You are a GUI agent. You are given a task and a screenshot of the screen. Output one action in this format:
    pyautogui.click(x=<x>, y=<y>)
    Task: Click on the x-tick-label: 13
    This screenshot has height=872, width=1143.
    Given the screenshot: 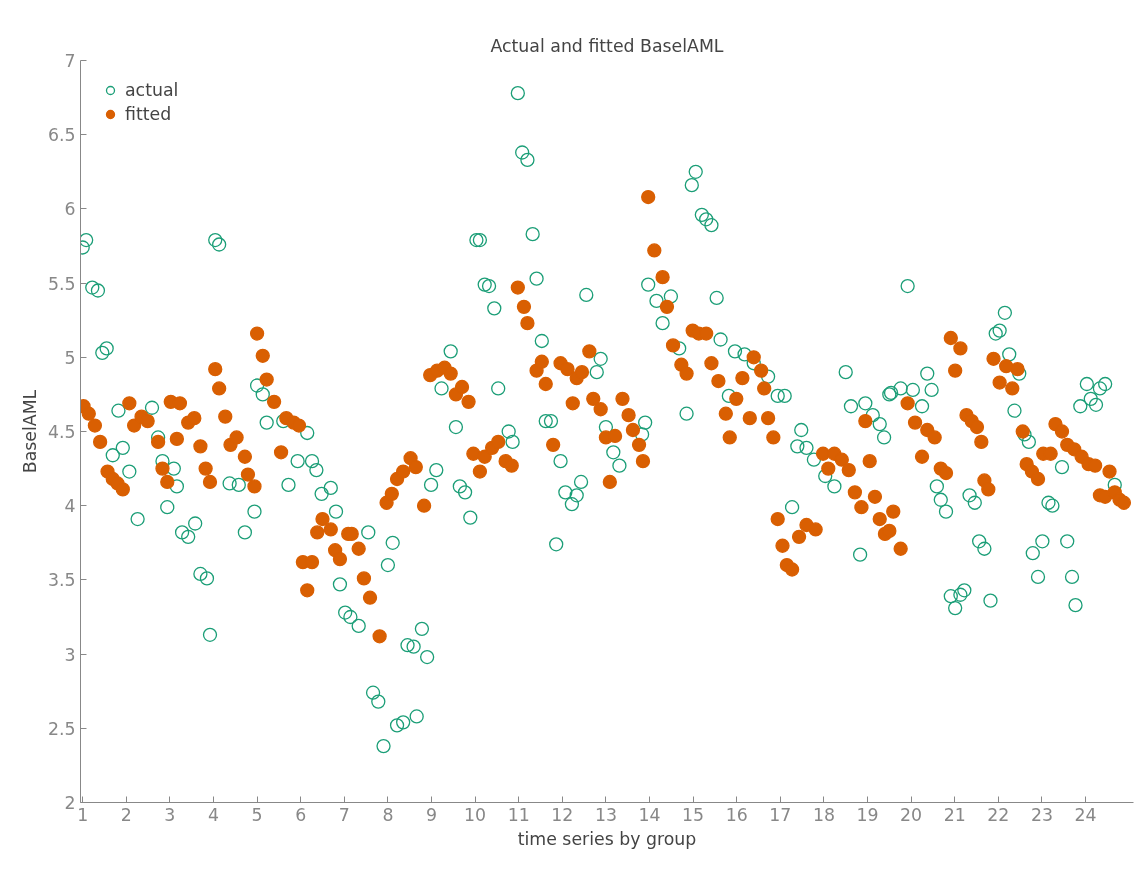 What is the action you would take?
    pyautogui.click(x=605, y=814)
    